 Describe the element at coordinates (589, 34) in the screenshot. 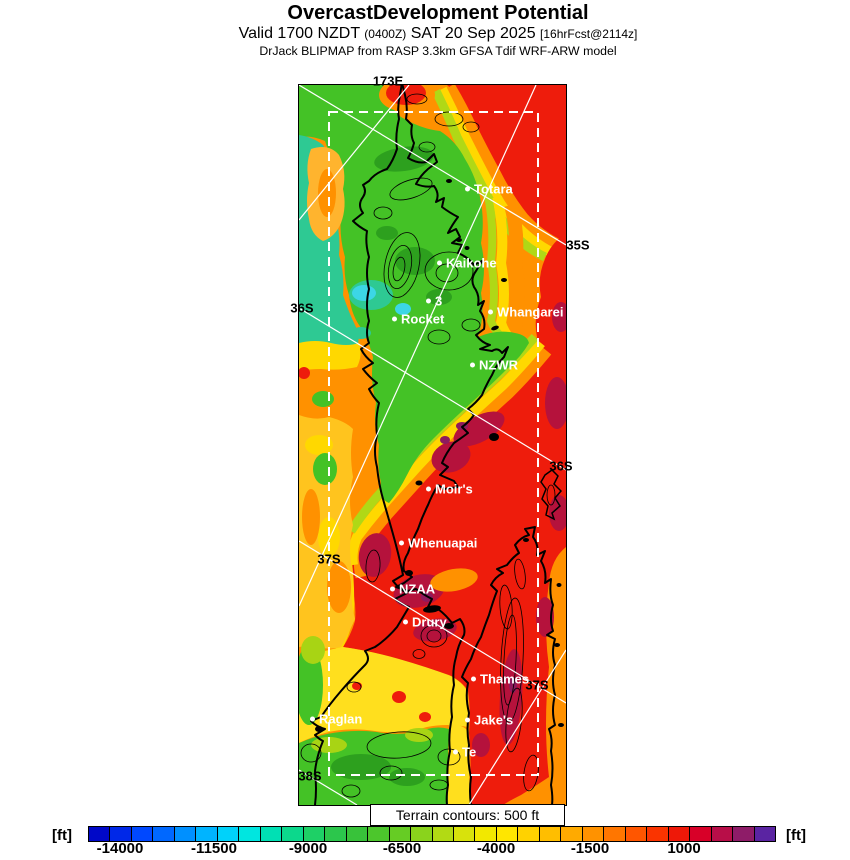

I see `valid-fcst: [16hrFcst@2114z]` at that location.